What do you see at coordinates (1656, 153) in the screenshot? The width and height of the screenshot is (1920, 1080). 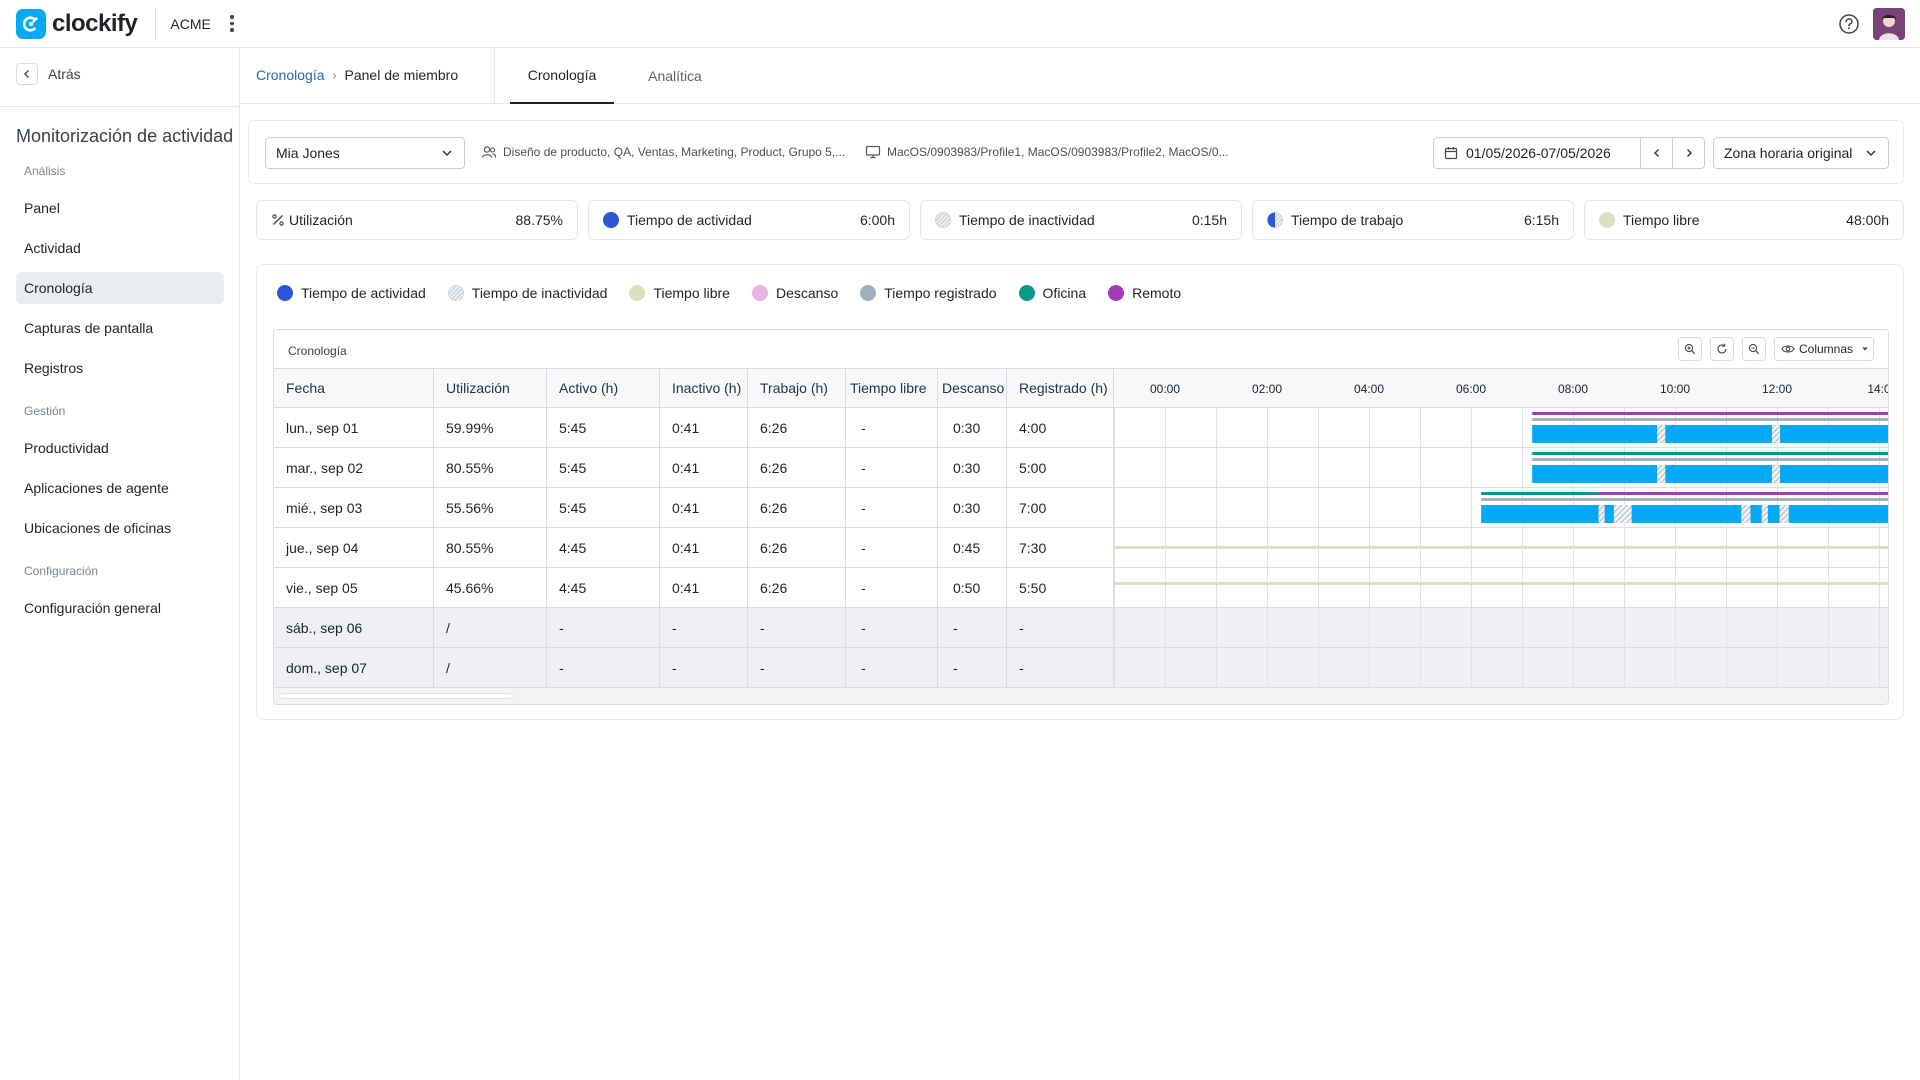 I see `previous-week-button` at bounding box center [1656, 153].